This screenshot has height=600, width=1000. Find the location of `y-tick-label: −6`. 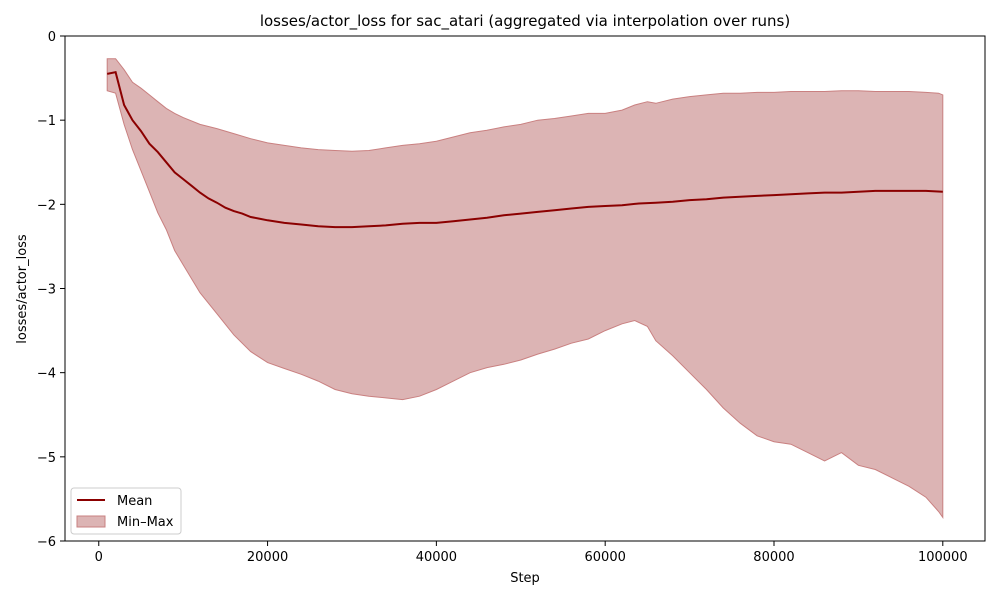

y-tick-label: −6 is located at coordinates (46, 542).